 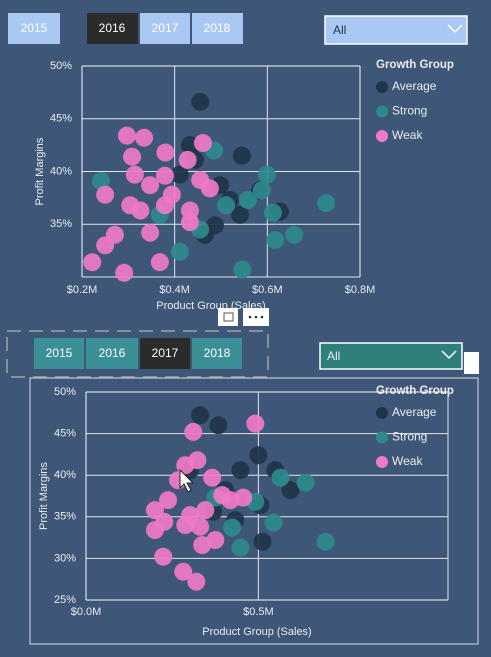 I want to click on x-tick-label: $0.5M, so click(x=258, y=612).